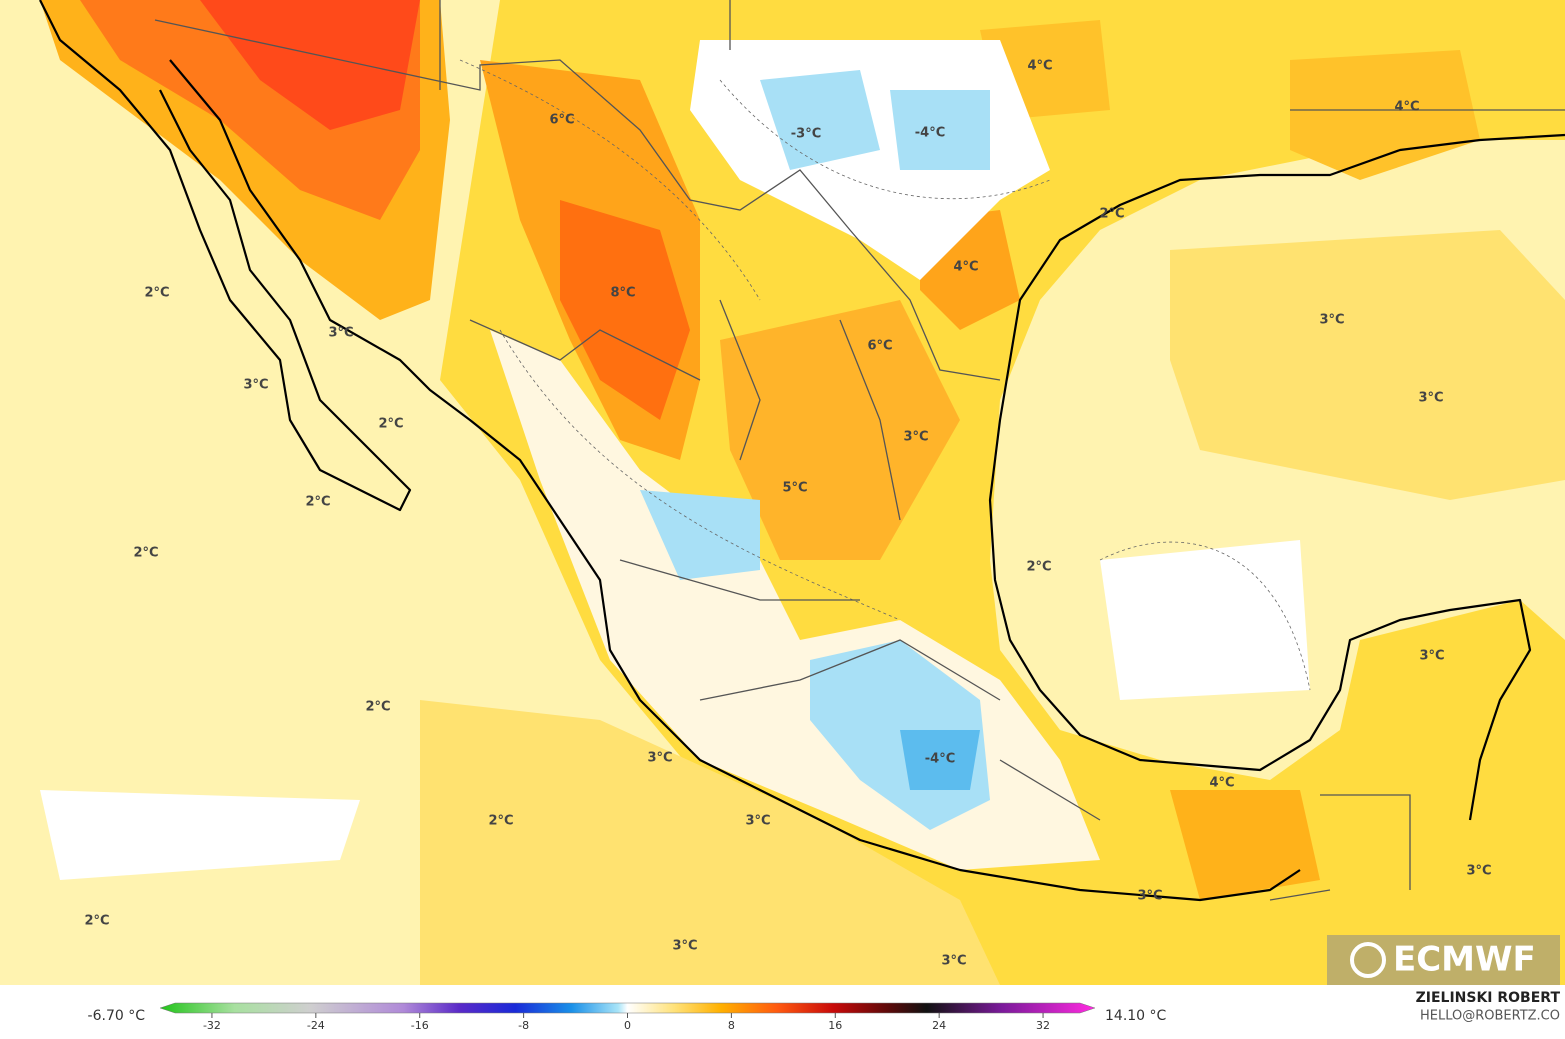 The image size is (1565, 1039). What do you see at coordinates (1488, 998) in the screenshot?
I see `author: ZIELINSKI ROBERT` at bounding box center [1488, 998].